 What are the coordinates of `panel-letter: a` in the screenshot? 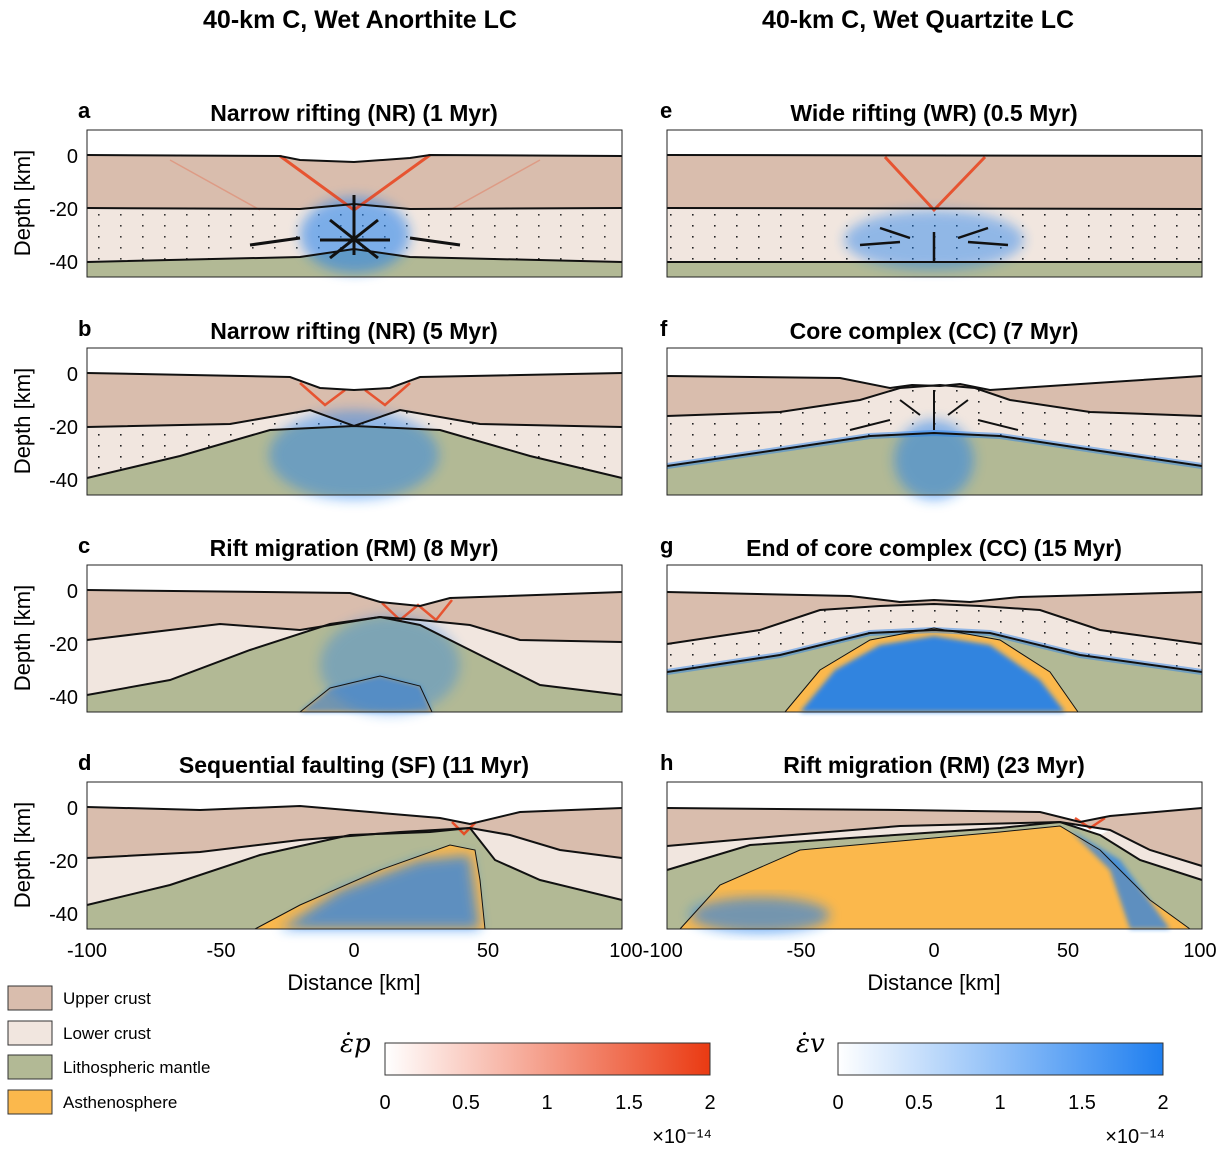 It's located at (84, 110).